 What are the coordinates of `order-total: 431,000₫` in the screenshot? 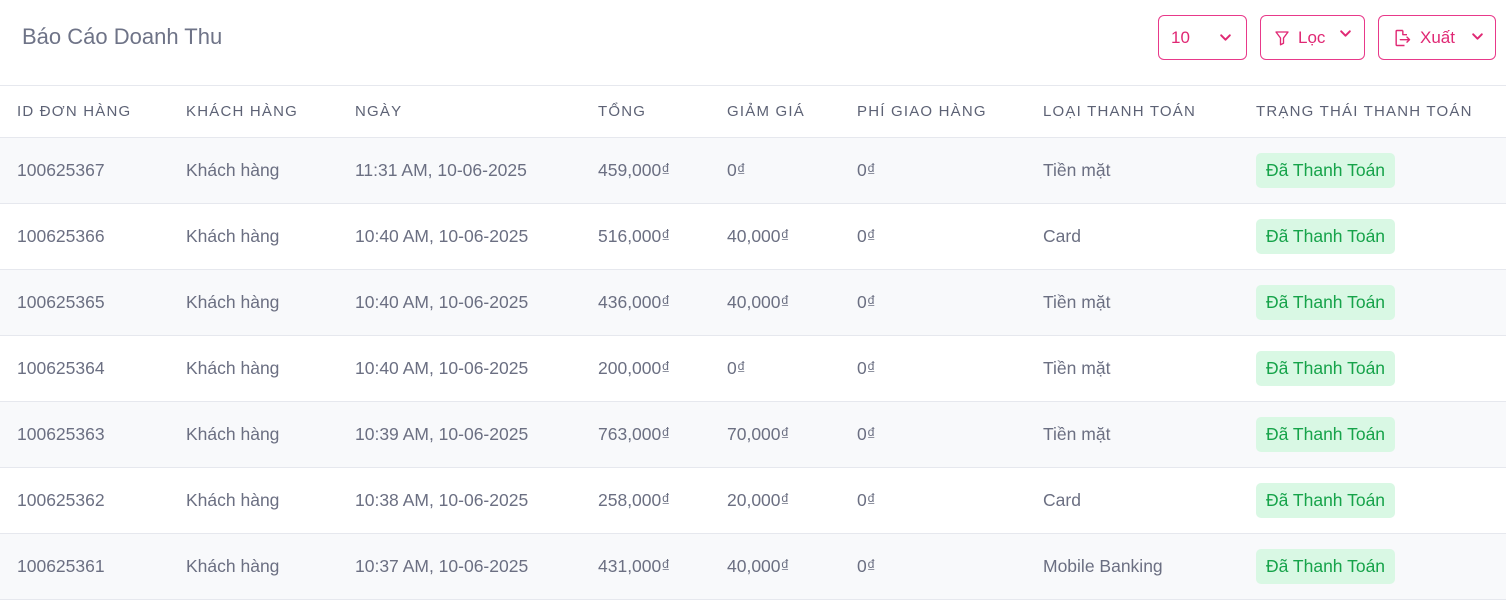 It's located at (634, 565).